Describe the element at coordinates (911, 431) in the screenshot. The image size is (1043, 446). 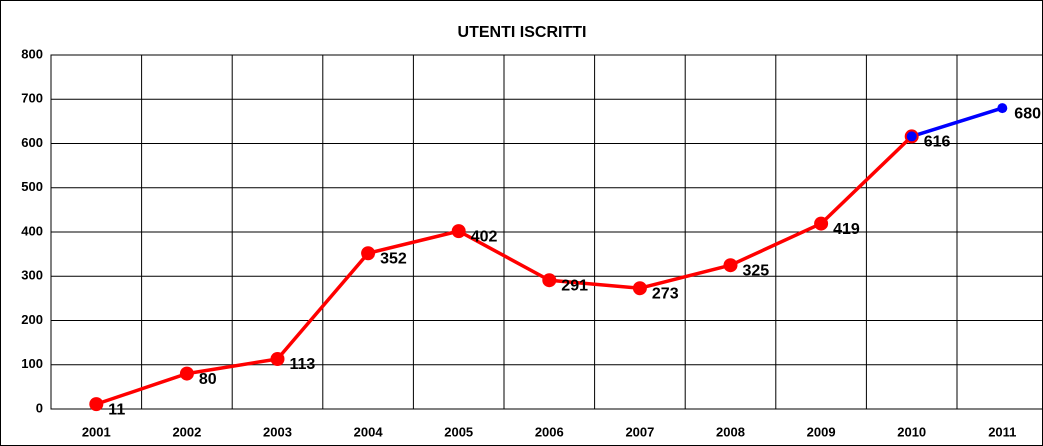
I see `x-tick-label: 2010` at that location.